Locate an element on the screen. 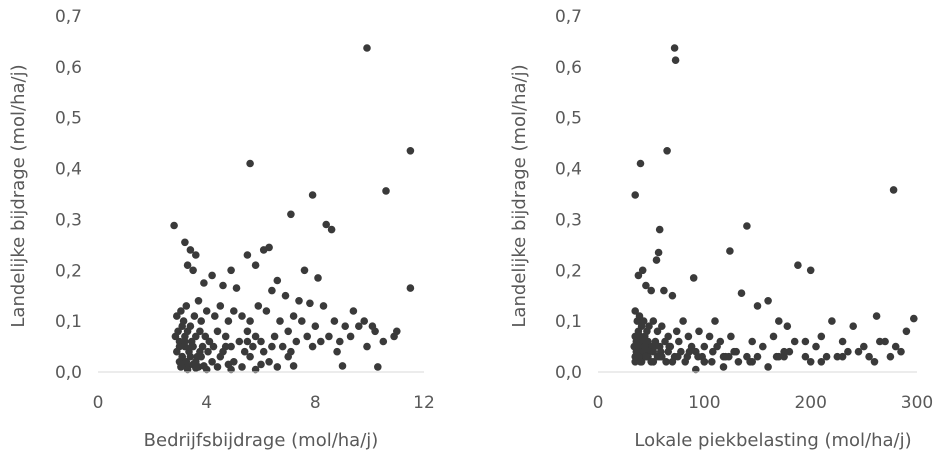 This screenshot has width=944, height=450. left-y-axis-label: Landelijke bijdrage (mol/ha/j) is located at coordinates (18, 195).